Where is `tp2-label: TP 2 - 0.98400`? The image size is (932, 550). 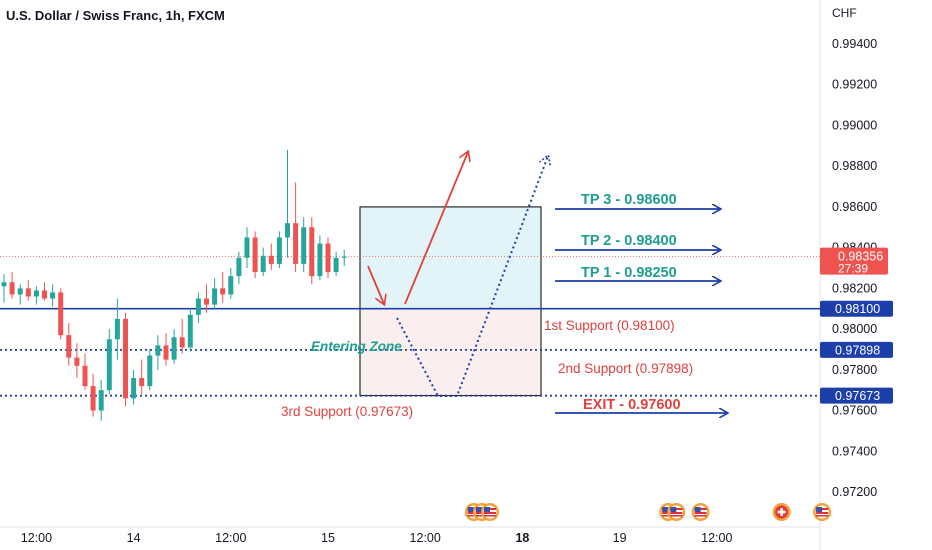
tp2-label: TP 2 - 0.98400 is located at coordinates (629, 241).